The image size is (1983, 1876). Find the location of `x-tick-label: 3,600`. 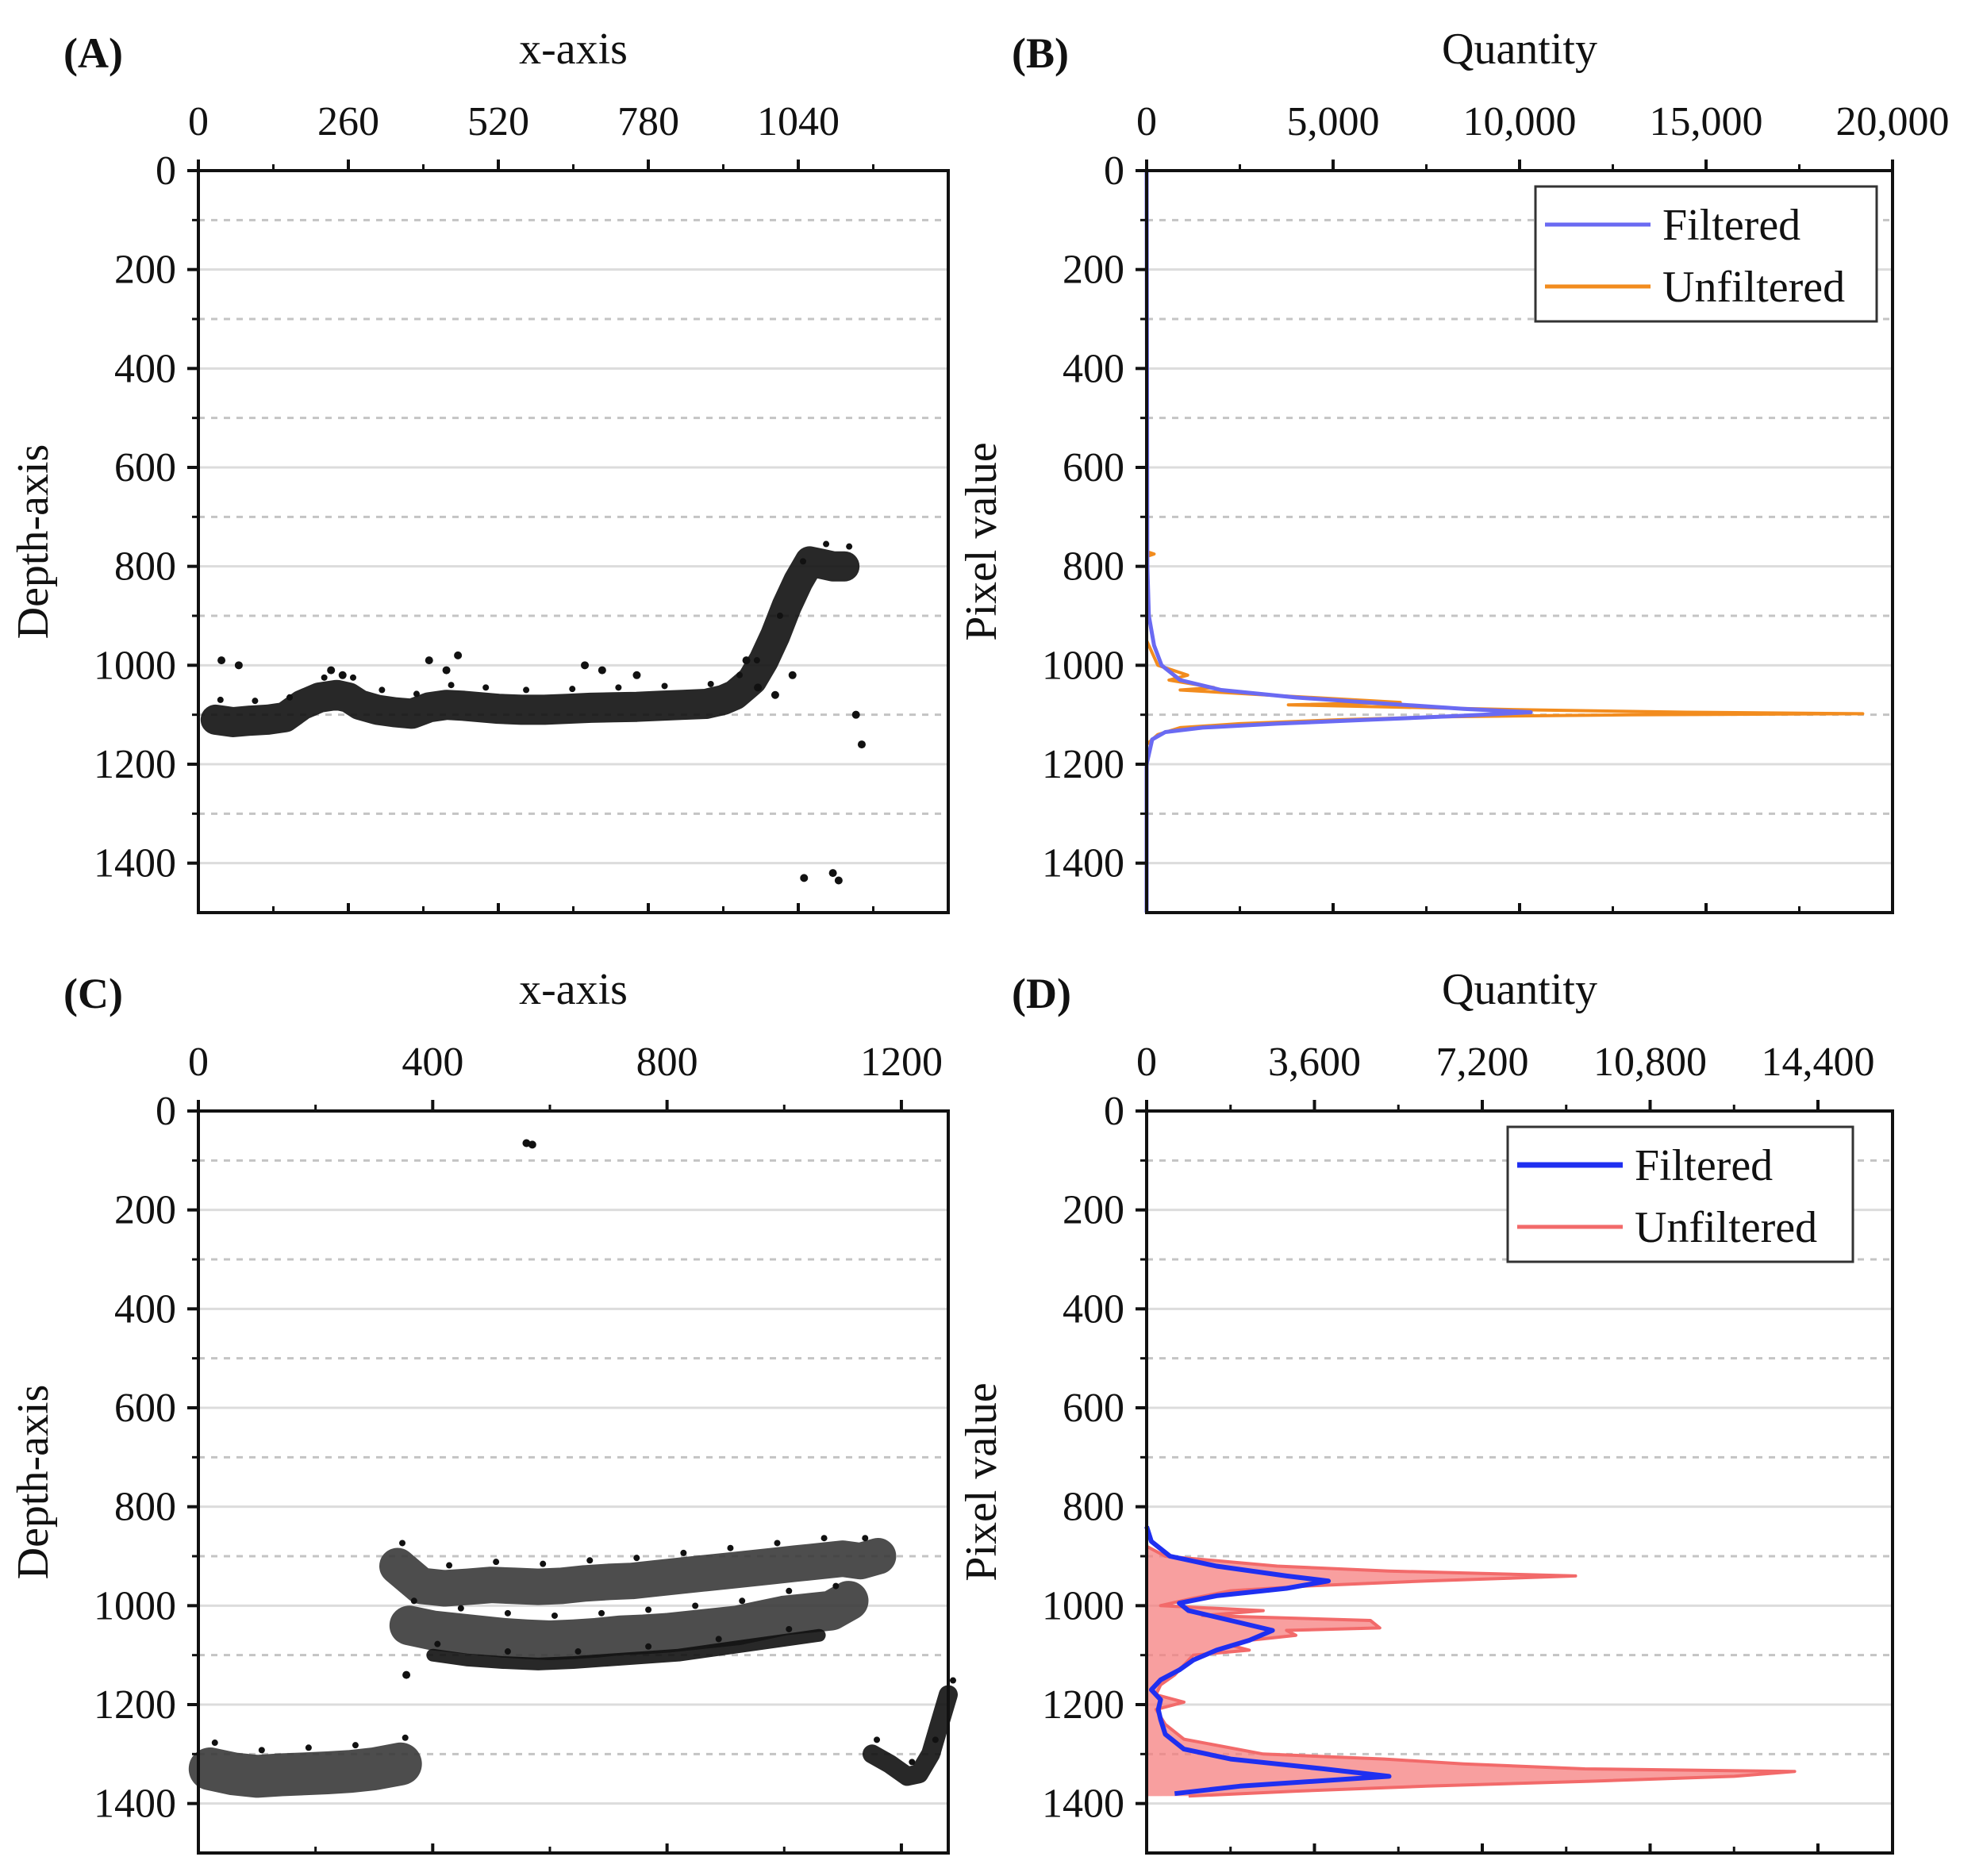

x-tick-label: 3,600 is located at coordinates (1314, 1062).